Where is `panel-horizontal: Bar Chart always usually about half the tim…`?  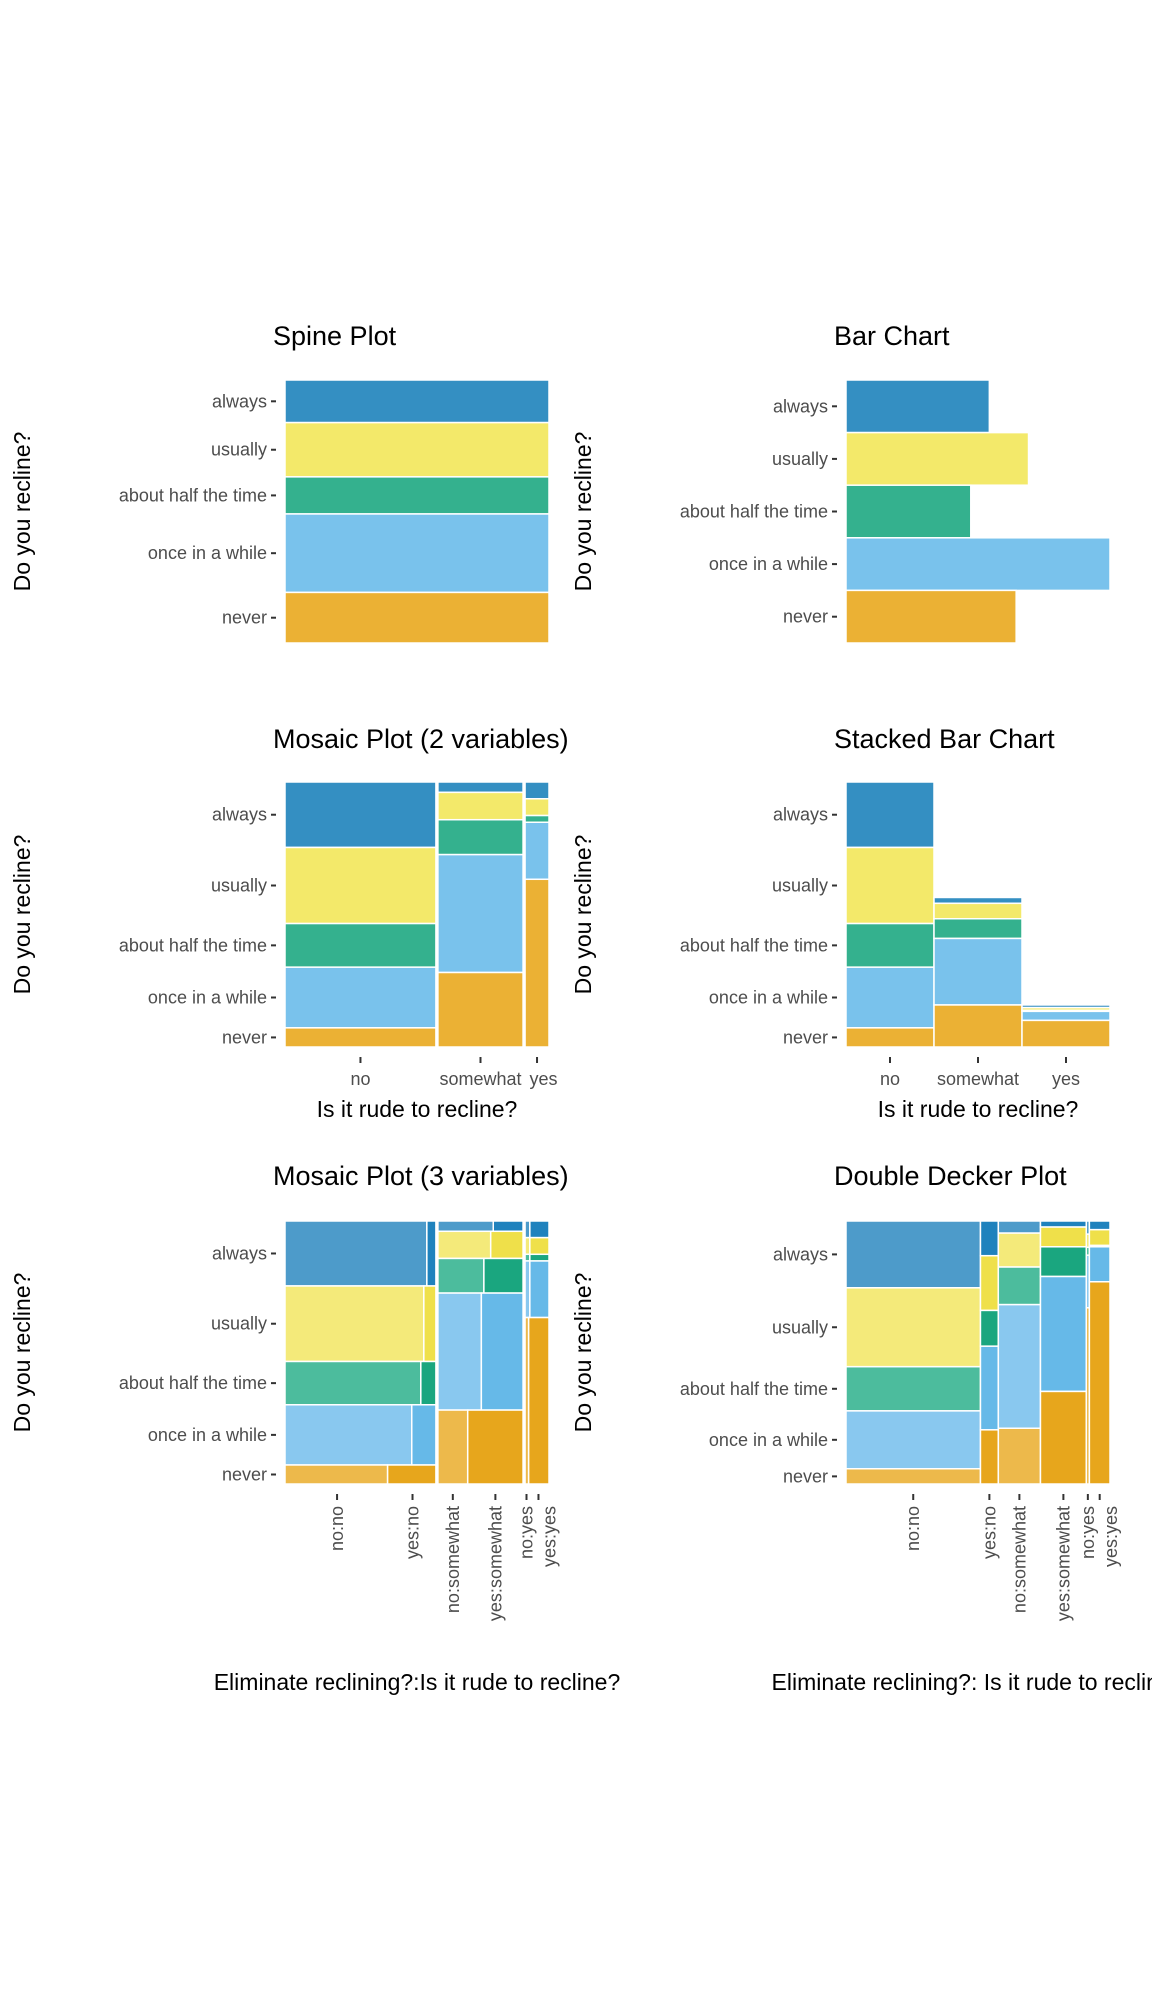 panel-horizontal: Bar Chart always usually about half the tim… is located at coordinates (840, 482).